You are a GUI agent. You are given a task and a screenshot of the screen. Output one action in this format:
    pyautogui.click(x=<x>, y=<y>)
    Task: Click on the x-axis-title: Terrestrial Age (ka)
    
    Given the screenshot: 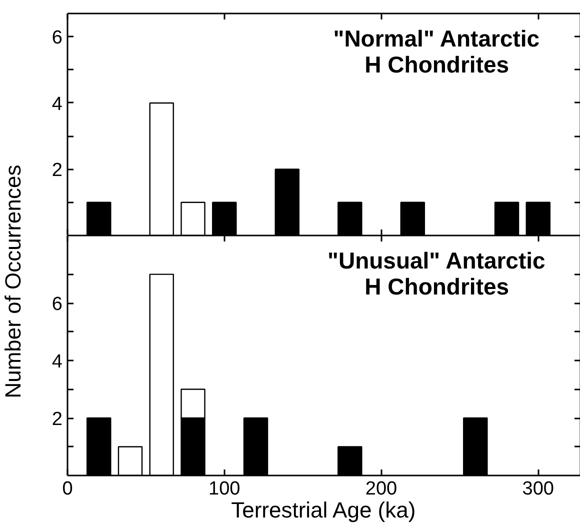 What is the action you would take?
    pyautogui.click(x=323, y=510)
    